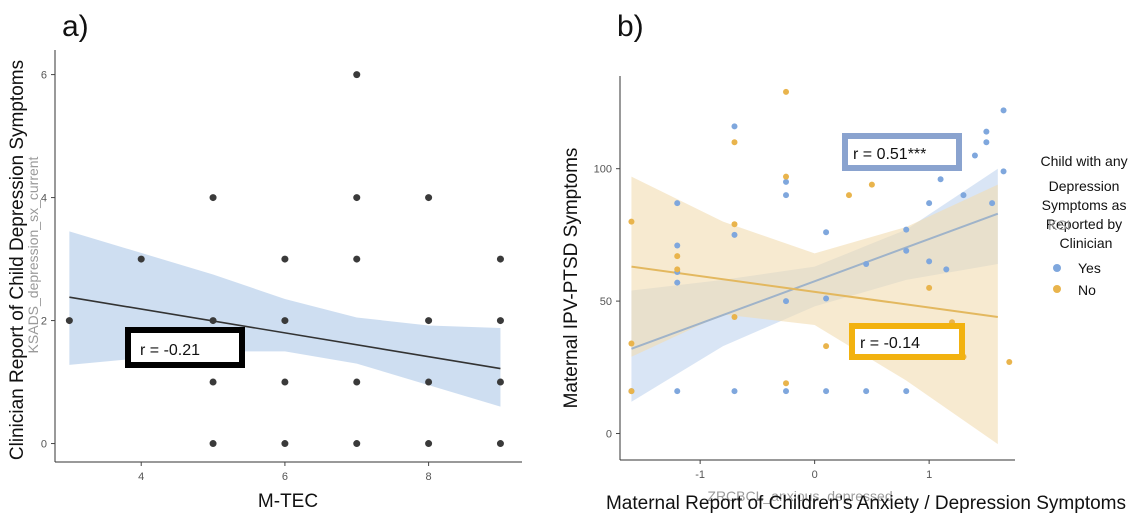  I want to click on panel-a-annotation-box, so click(185, 347).